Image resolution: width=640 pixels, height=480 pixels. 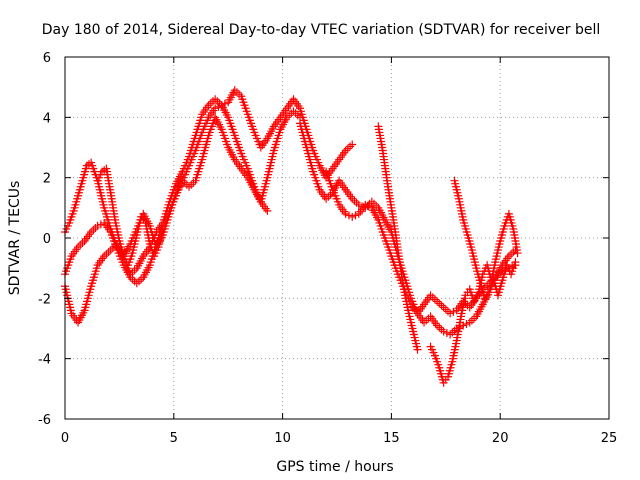 I want to click on series-satellite-track-i, so click(x=485, y=239).